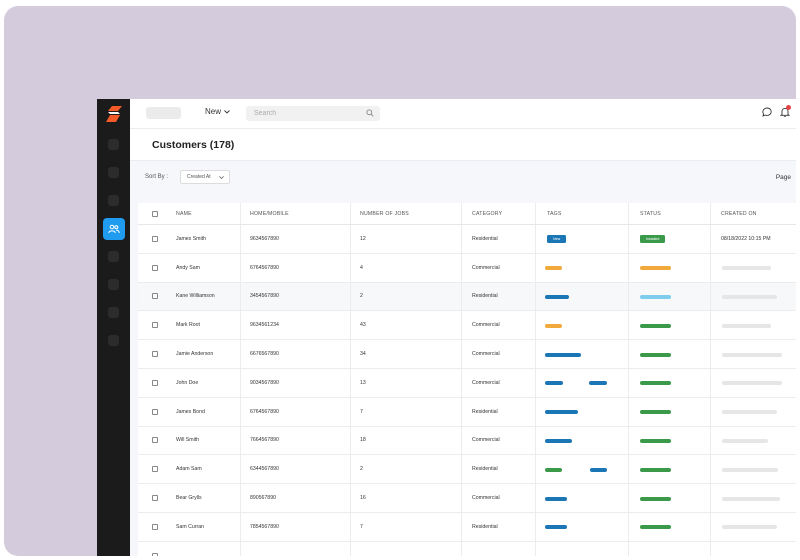 This screenshot has height=560, width=800. Describe the element at coordinates (463, 179) in the screenshot. I see `toolbar: Sort By : Created At Page` at that location.